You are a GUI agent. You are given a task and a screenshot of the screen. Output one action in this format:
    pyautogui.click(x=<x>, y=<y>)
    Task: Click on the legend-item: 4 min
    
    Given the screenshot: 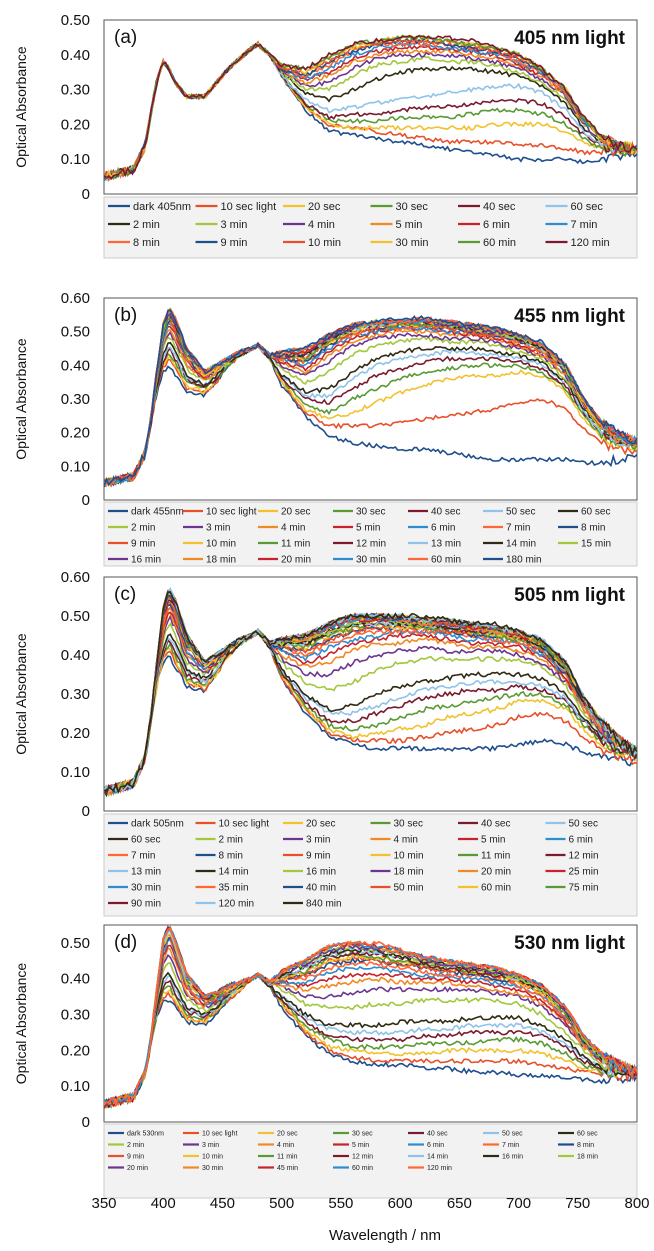 What is the action you would take?
    pyautogui.click(x=276, y=1145)
    